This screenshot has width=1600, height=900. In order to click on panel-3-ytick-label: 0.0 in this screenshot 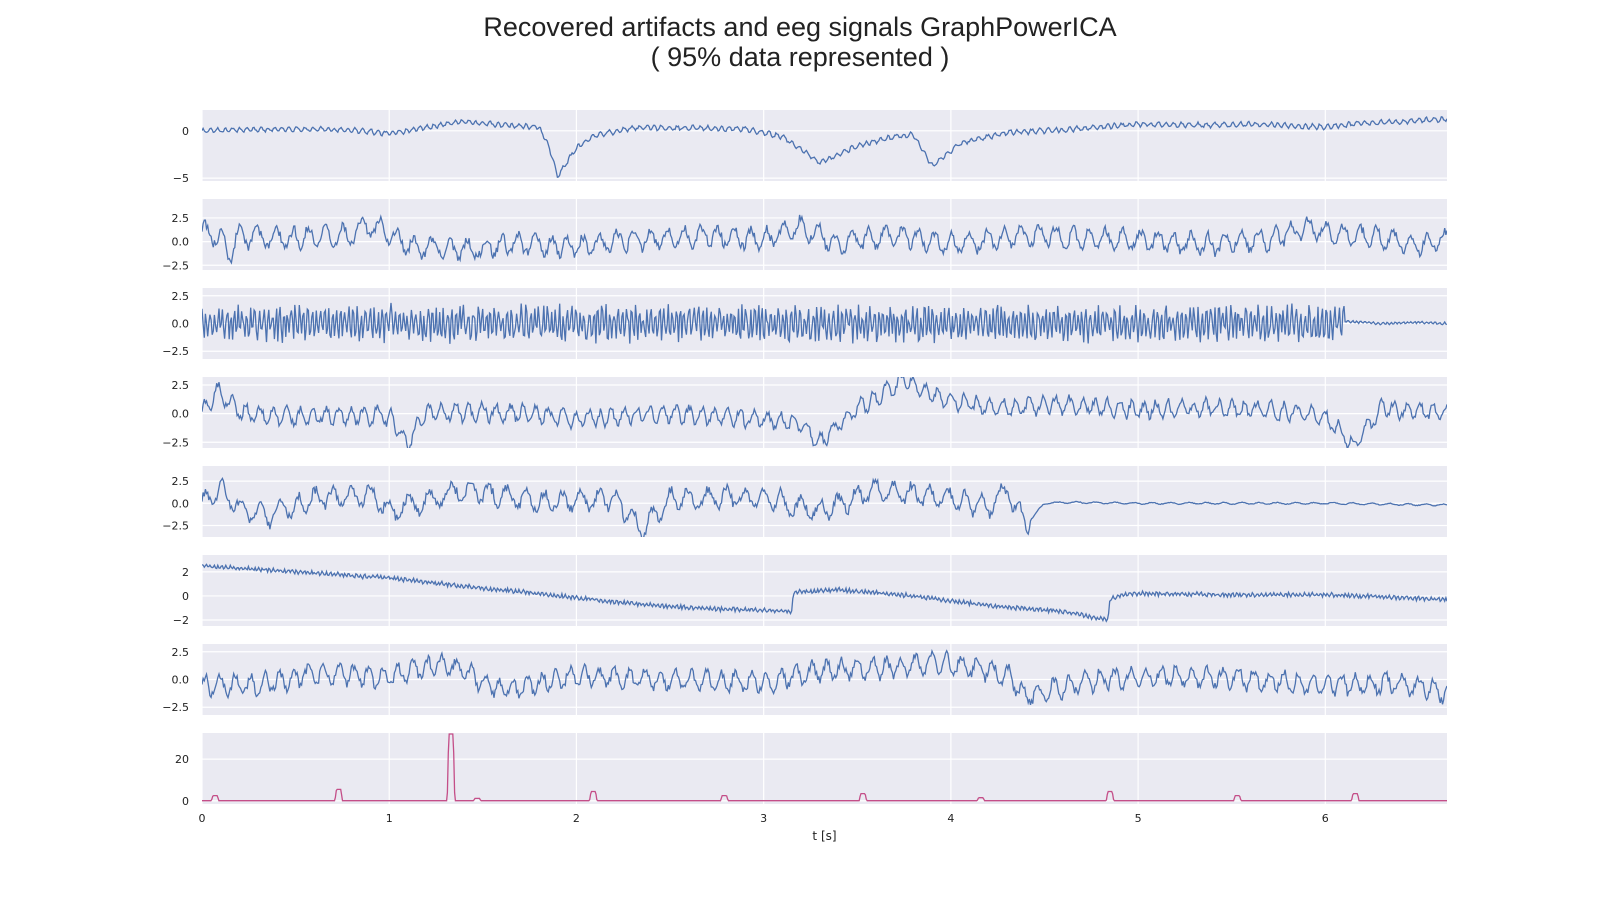, I will do `click(181, 324)`.